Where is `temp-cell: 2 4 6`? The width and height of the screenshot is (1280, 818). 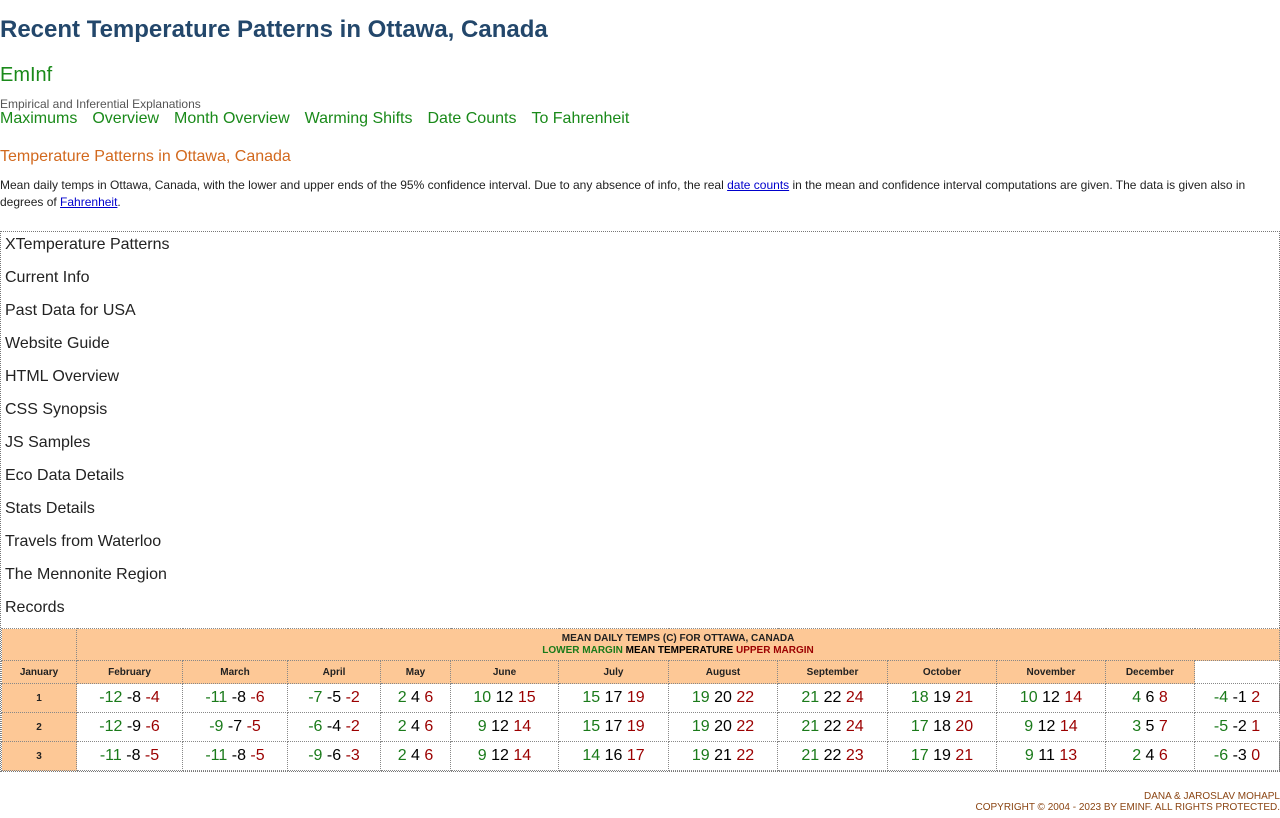 temp-cell: 2 4 6 is located at coordinates (415, 756).